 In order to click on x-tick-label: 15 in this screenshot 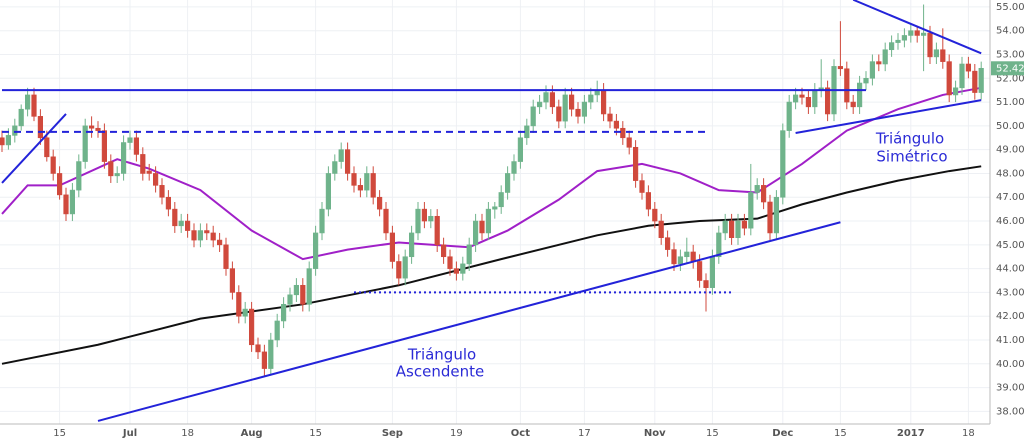, I will do `click(840, 433)`.